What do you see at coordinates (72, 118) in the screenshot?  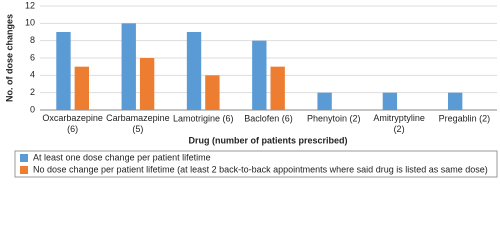 I see `x-tick-label-line: Oxcarbazepine` at bounding box center [72, 118].